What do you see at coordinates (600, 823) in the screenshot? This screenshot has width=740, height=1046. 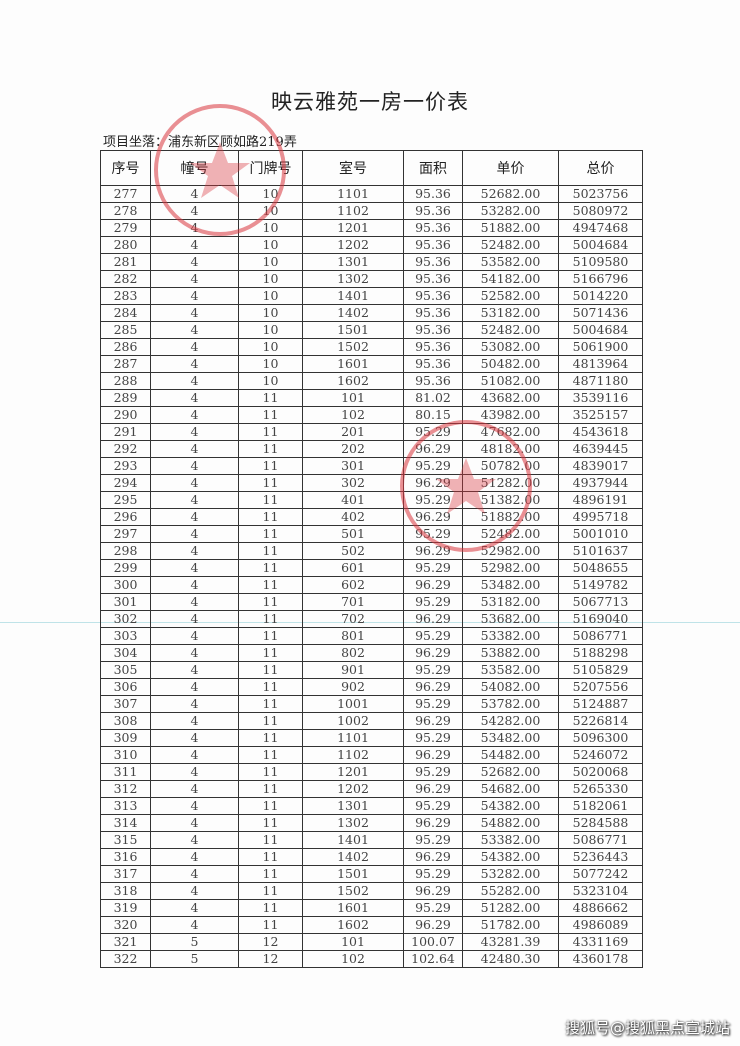 I see `table-cell: 5284588` at bounding box center [600, 823].